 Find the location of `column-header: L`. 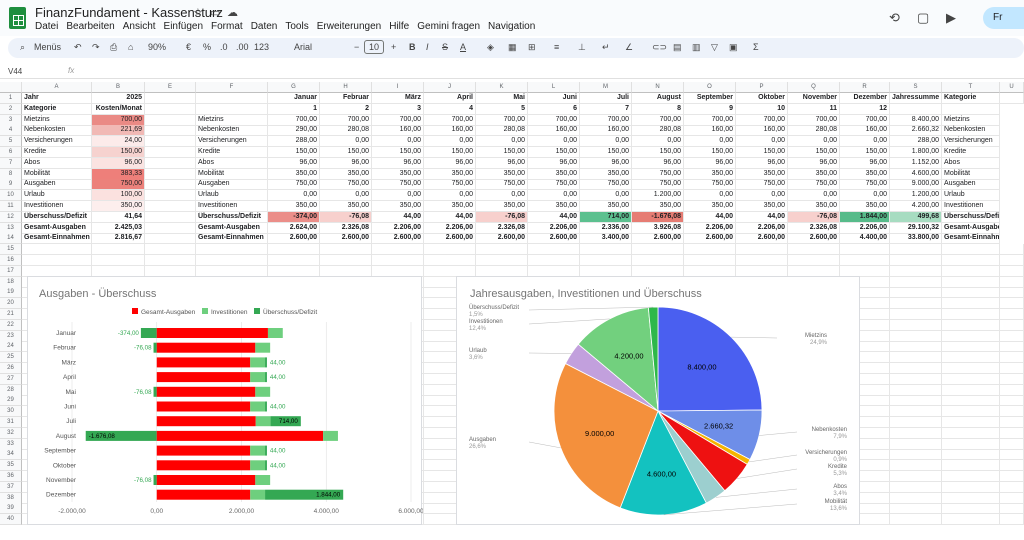

column-header: L is located at coordinates (554, 87).